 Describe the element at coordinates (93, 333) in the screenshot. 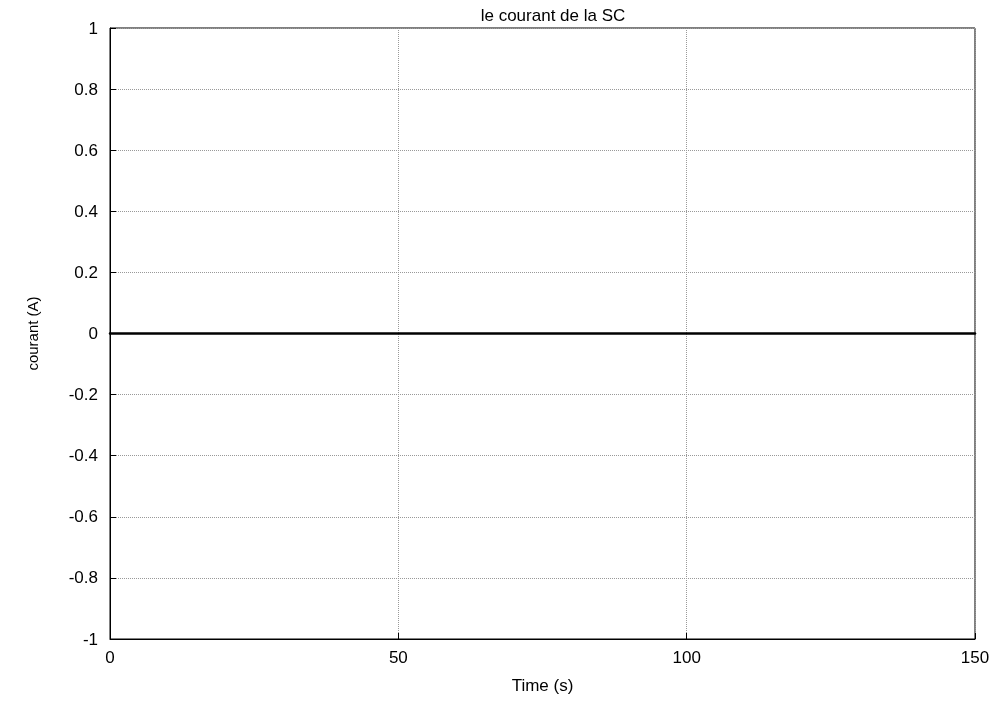

I see `y-tick-label: 0` at that location.